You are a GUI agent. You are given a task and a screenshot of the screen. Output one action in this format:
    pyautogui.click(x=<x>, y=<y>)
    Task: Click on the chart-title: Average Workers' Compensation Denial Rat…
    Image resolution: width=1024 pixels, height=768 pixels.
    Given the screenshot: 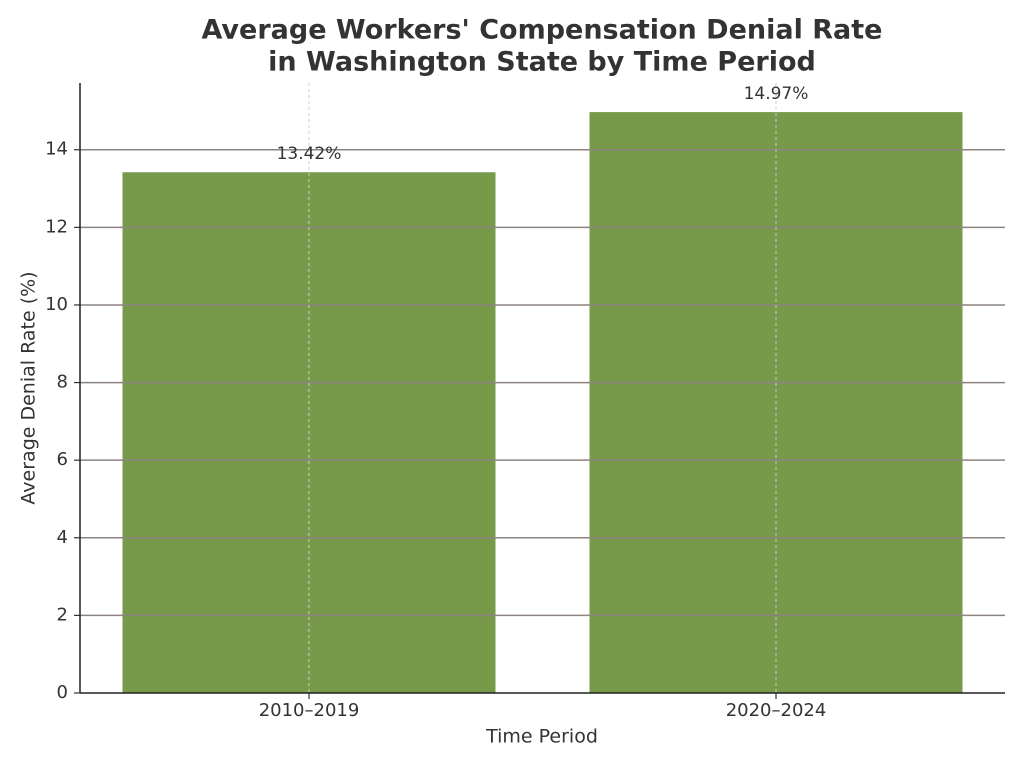 What is the action you would take?
    pyautogui.click(x=542, y=30)
    